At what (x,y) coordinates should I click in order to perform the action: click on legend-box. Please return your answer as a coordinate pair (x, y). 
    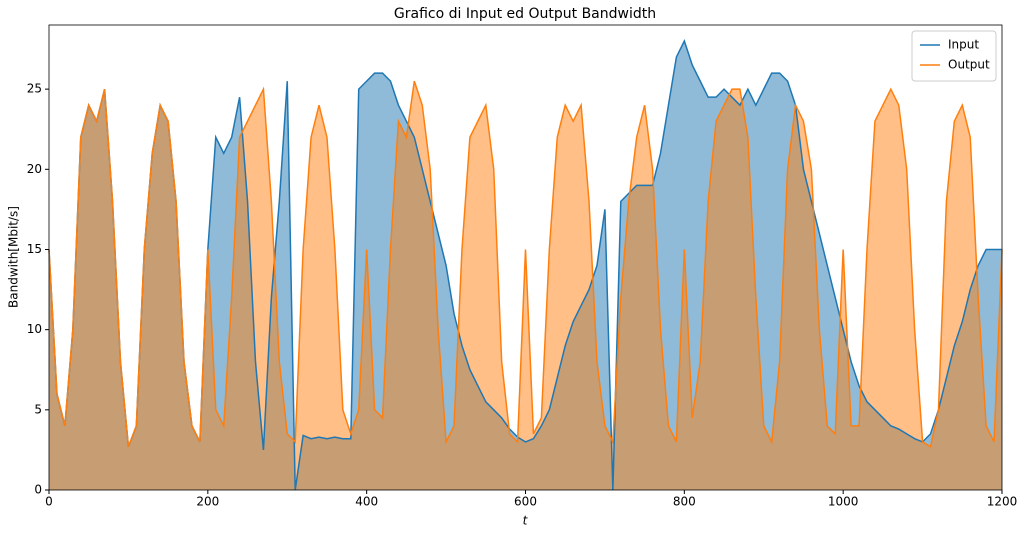
    Looking at the image, I should click on (954, 56).